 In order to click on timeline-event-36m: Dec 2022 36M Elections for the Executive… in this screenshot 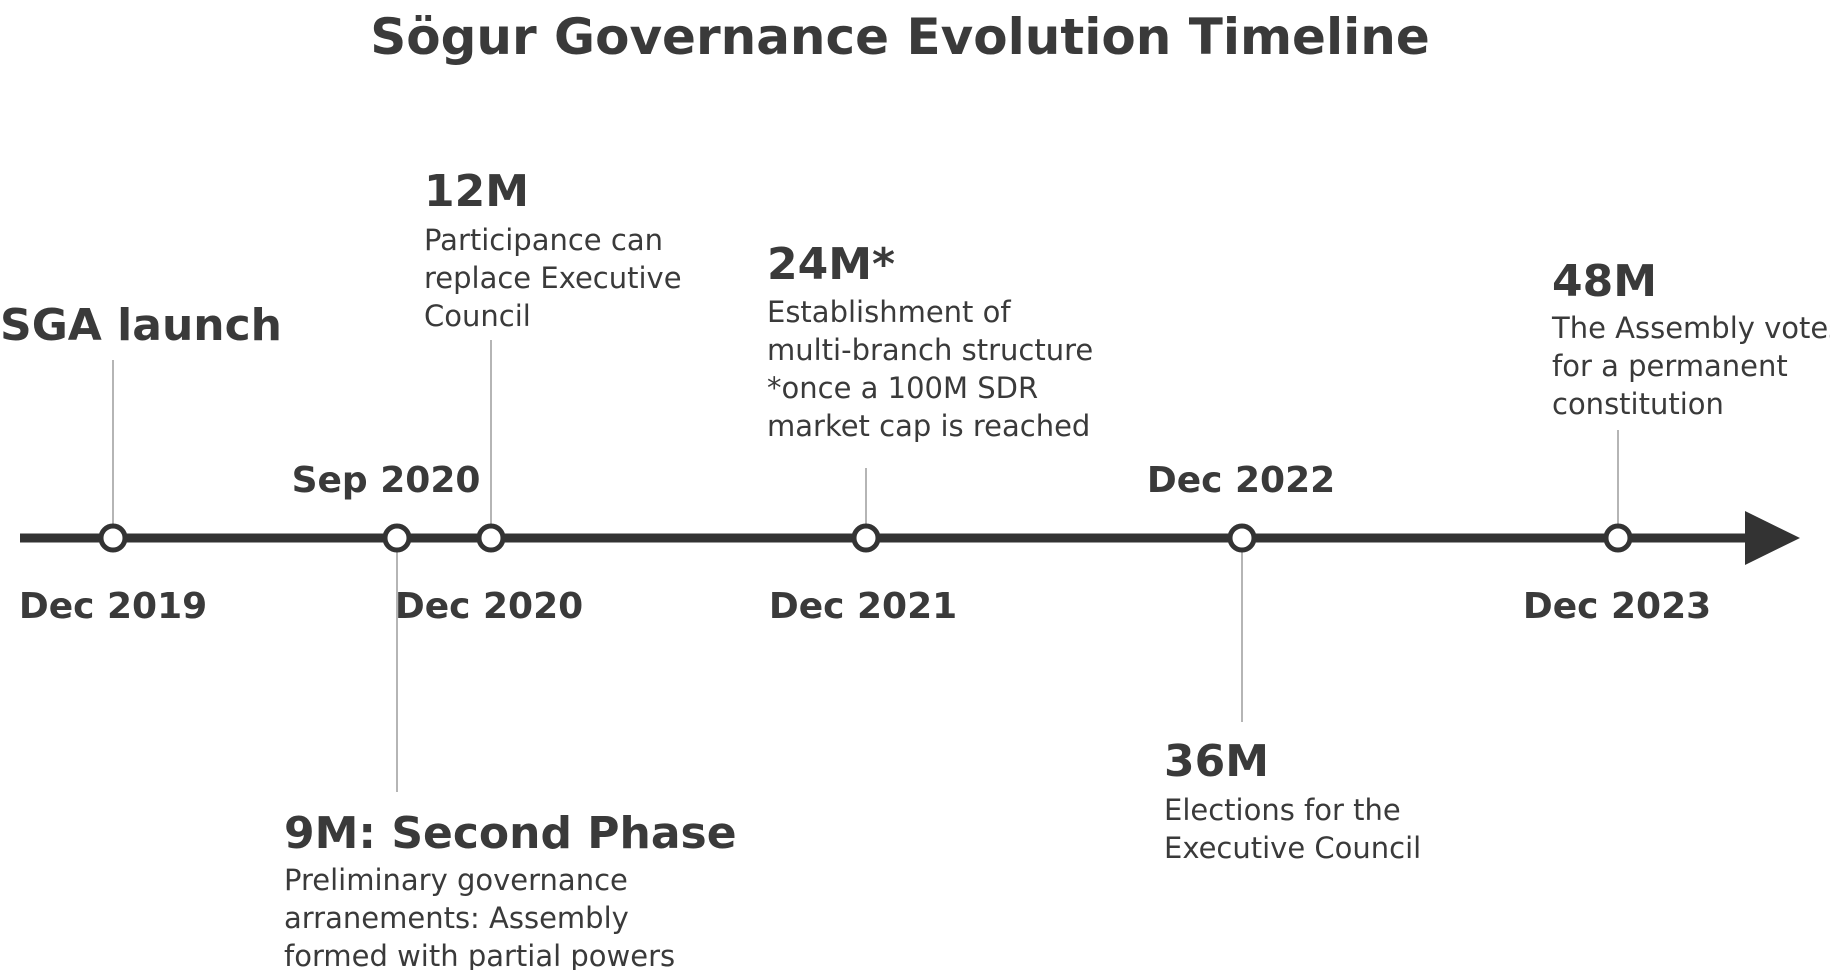, I will do `click(1284, 662)`.